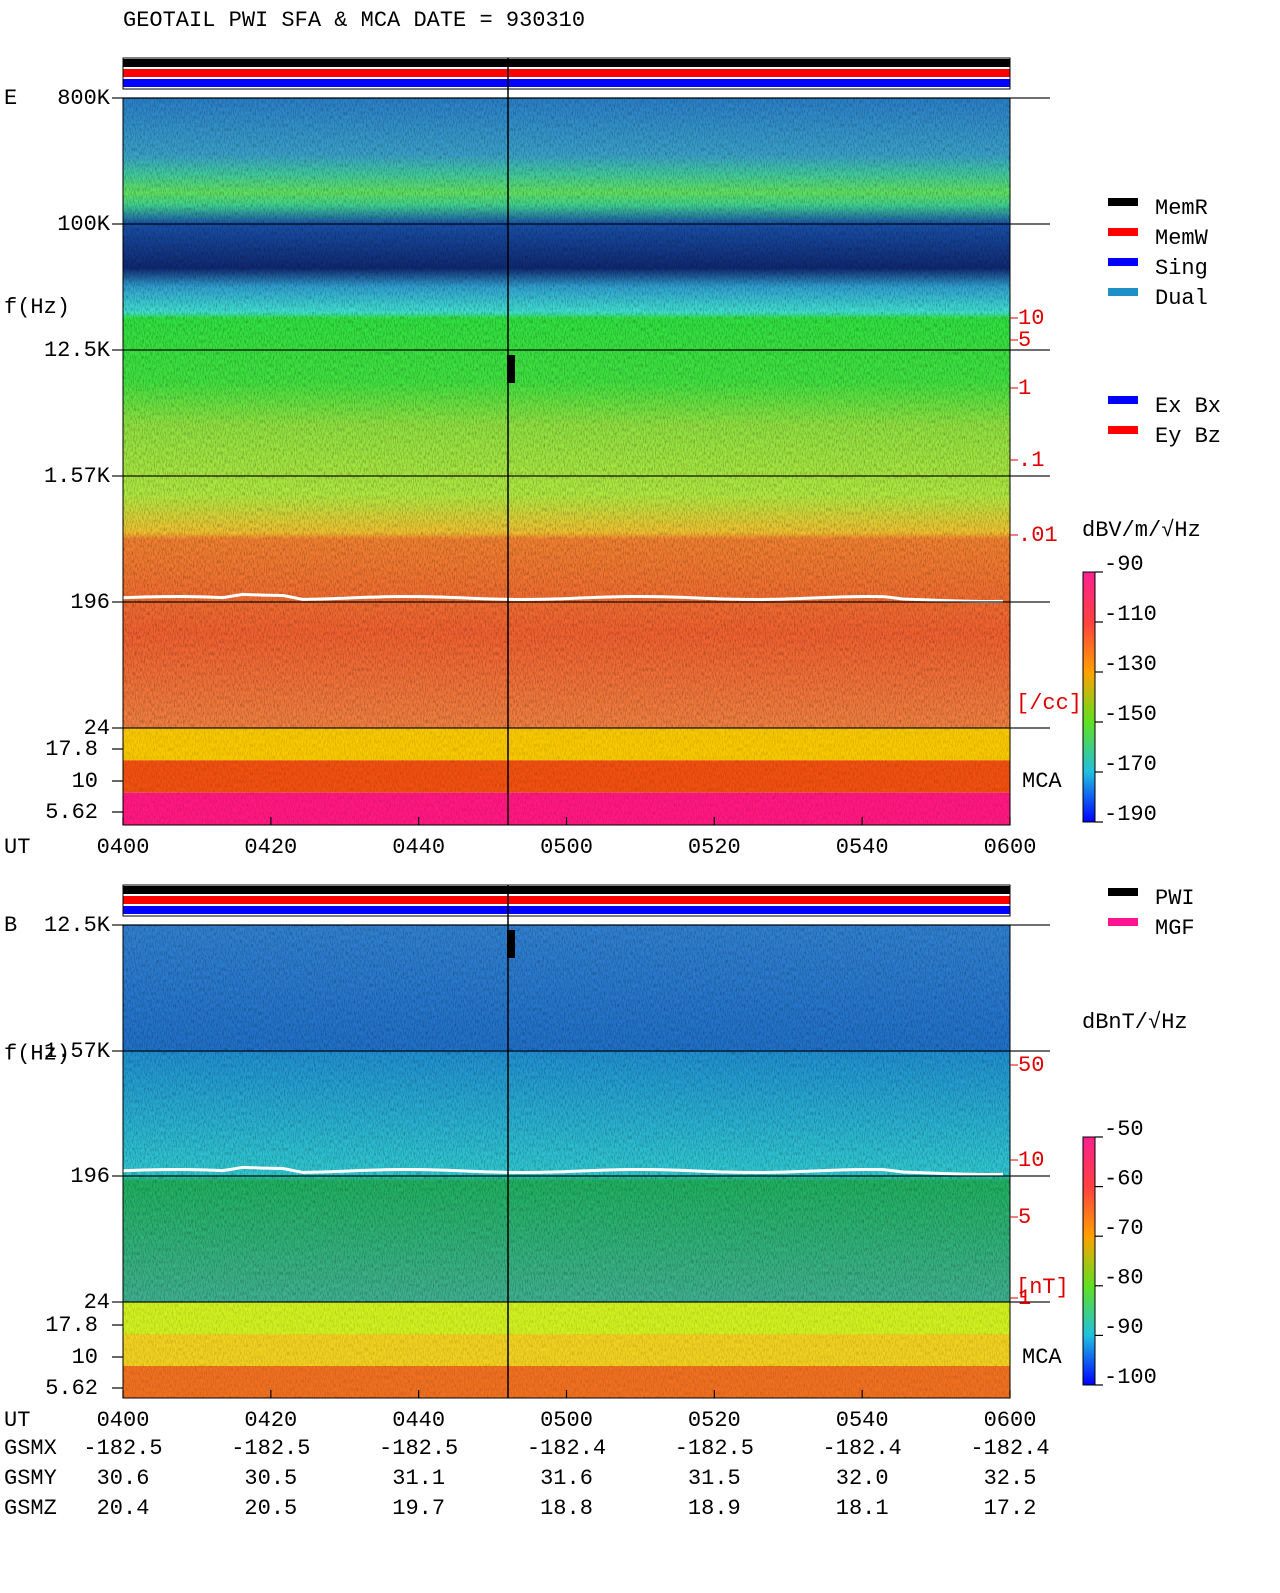 This screenshot has height=1593, width=1280. Describe the element at coordinates (1181, 268) in the screenshot. I see `legend-label: Sing` at that location.